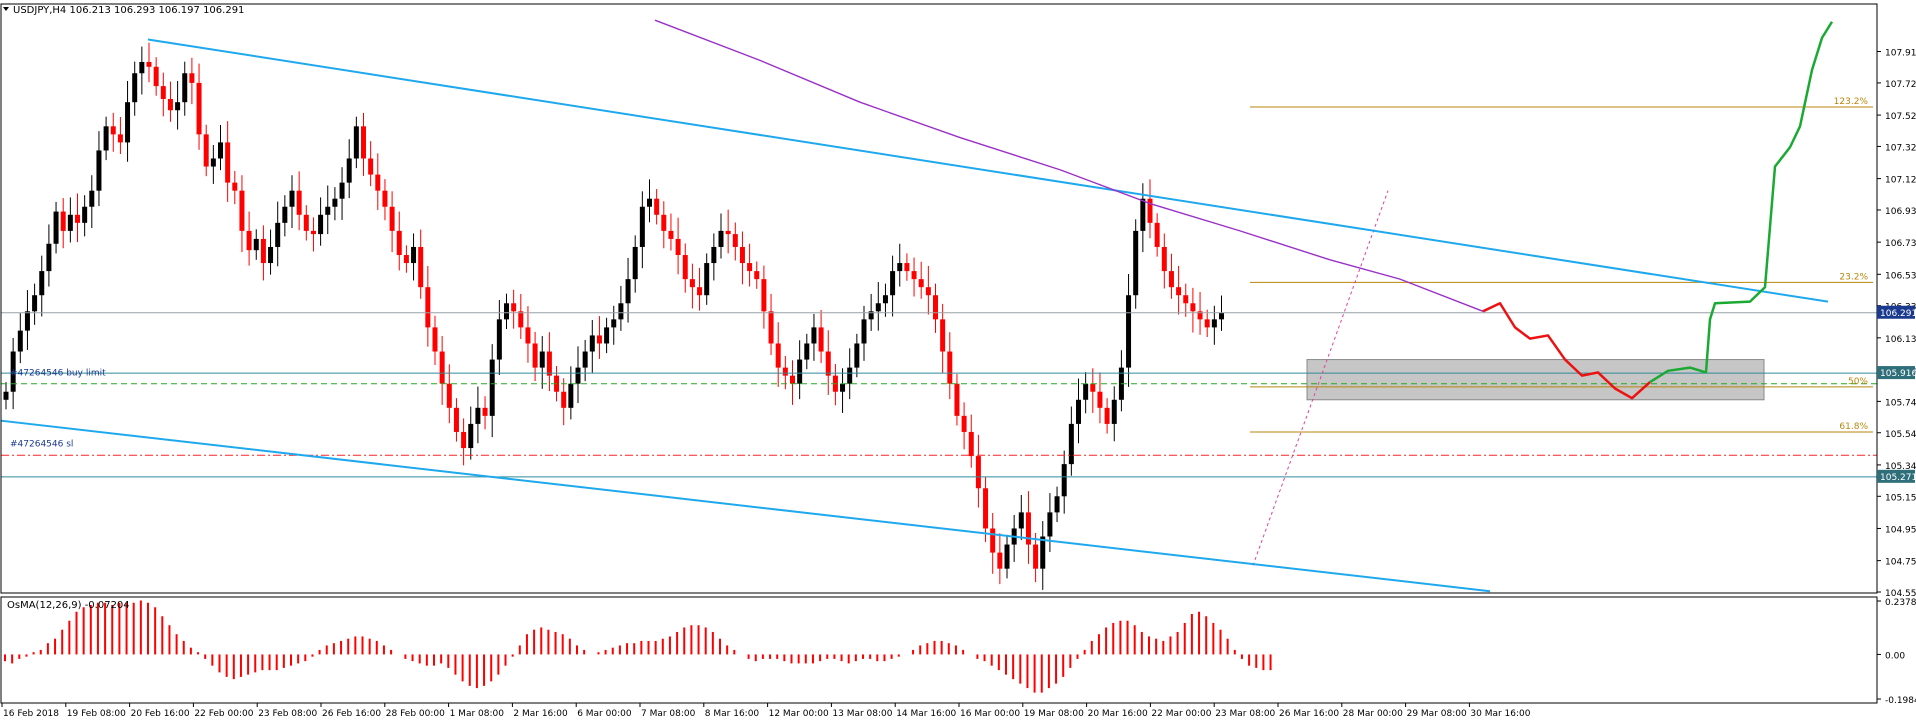  What do you see at coordinates (68, 605) in the screenshot?
I see `indicator-title: OsMA(12,26,9) -0.07204` at bounding box center [68, 605].